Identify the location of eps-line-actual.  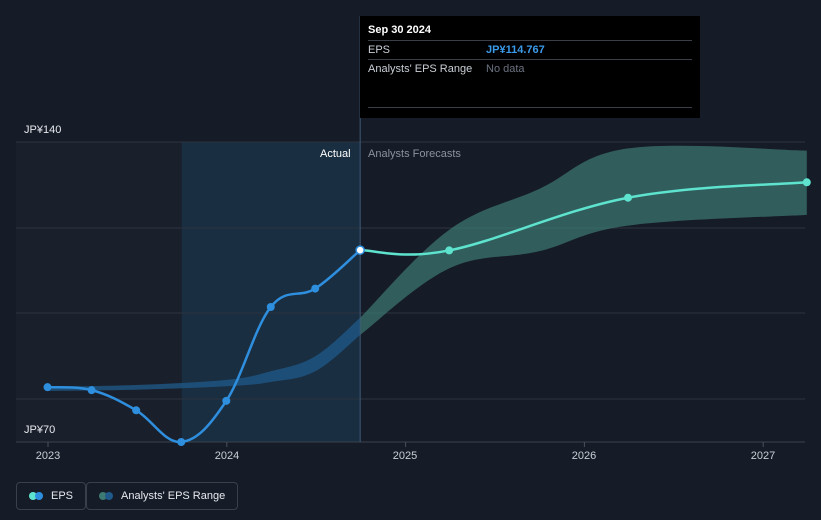
(204, 346).